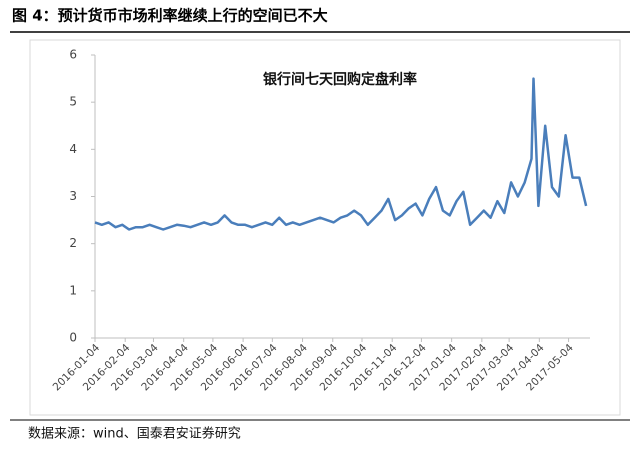 The image size is (640, 453). What do you see at coordinates (73, 149) in the screenshot?
I see `y-tick-label: 4` at bounding box center [73, 149].